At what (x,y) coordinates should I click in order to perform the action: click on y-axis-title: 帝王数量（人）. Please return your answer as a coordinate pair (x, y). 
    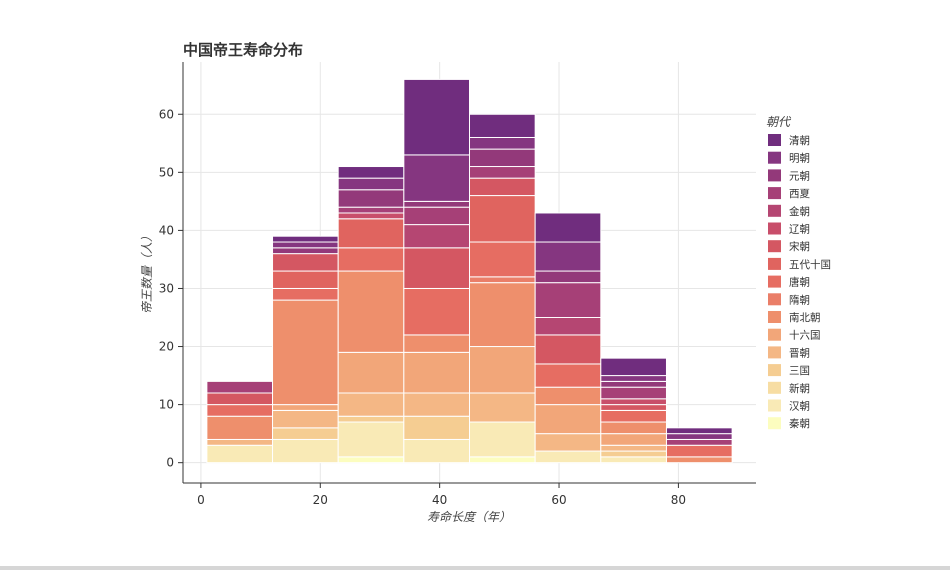
    Looking at the image, I should click on (147, 272).